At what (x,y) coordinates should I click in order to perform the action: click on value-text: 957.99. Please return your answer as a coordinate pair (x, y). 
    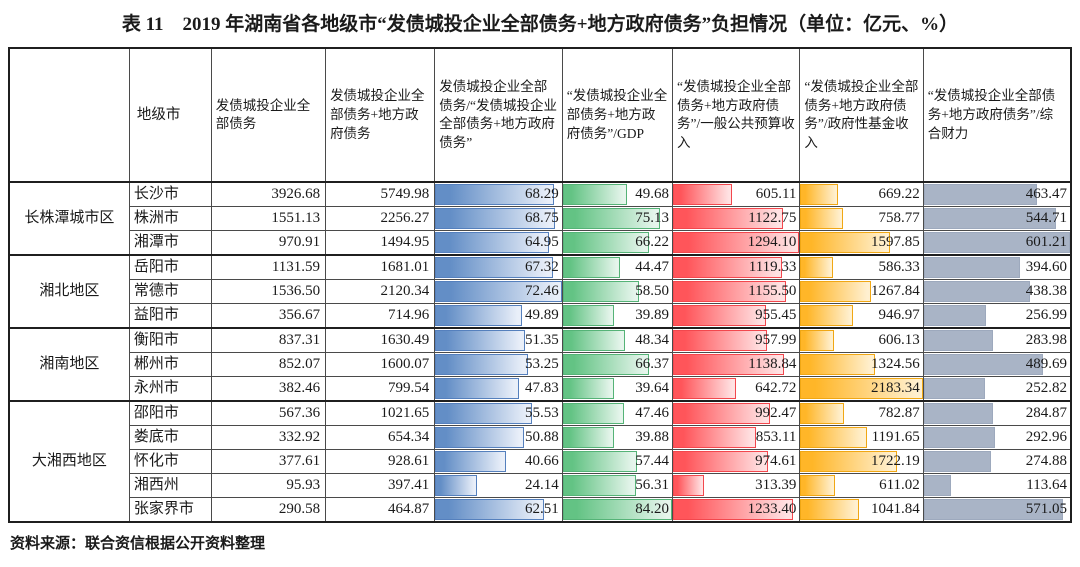
    Looking at the image, I should click on (776, 340).